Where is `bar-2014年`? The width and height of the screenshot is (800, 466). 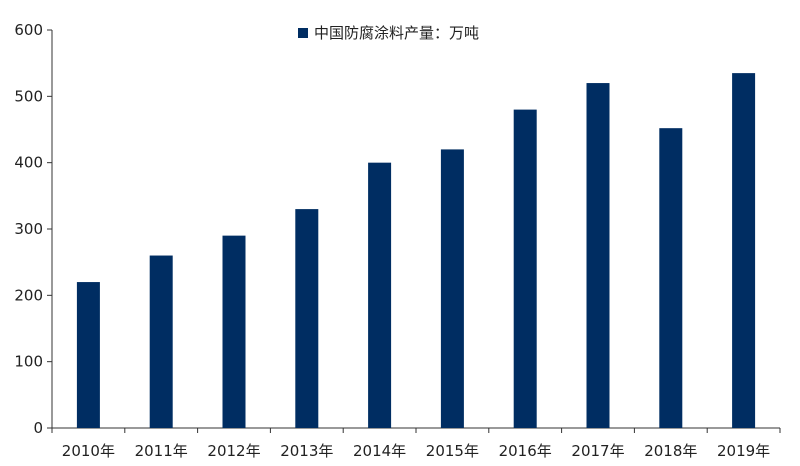
bar-2014年 is located at coordinates (380, 295).